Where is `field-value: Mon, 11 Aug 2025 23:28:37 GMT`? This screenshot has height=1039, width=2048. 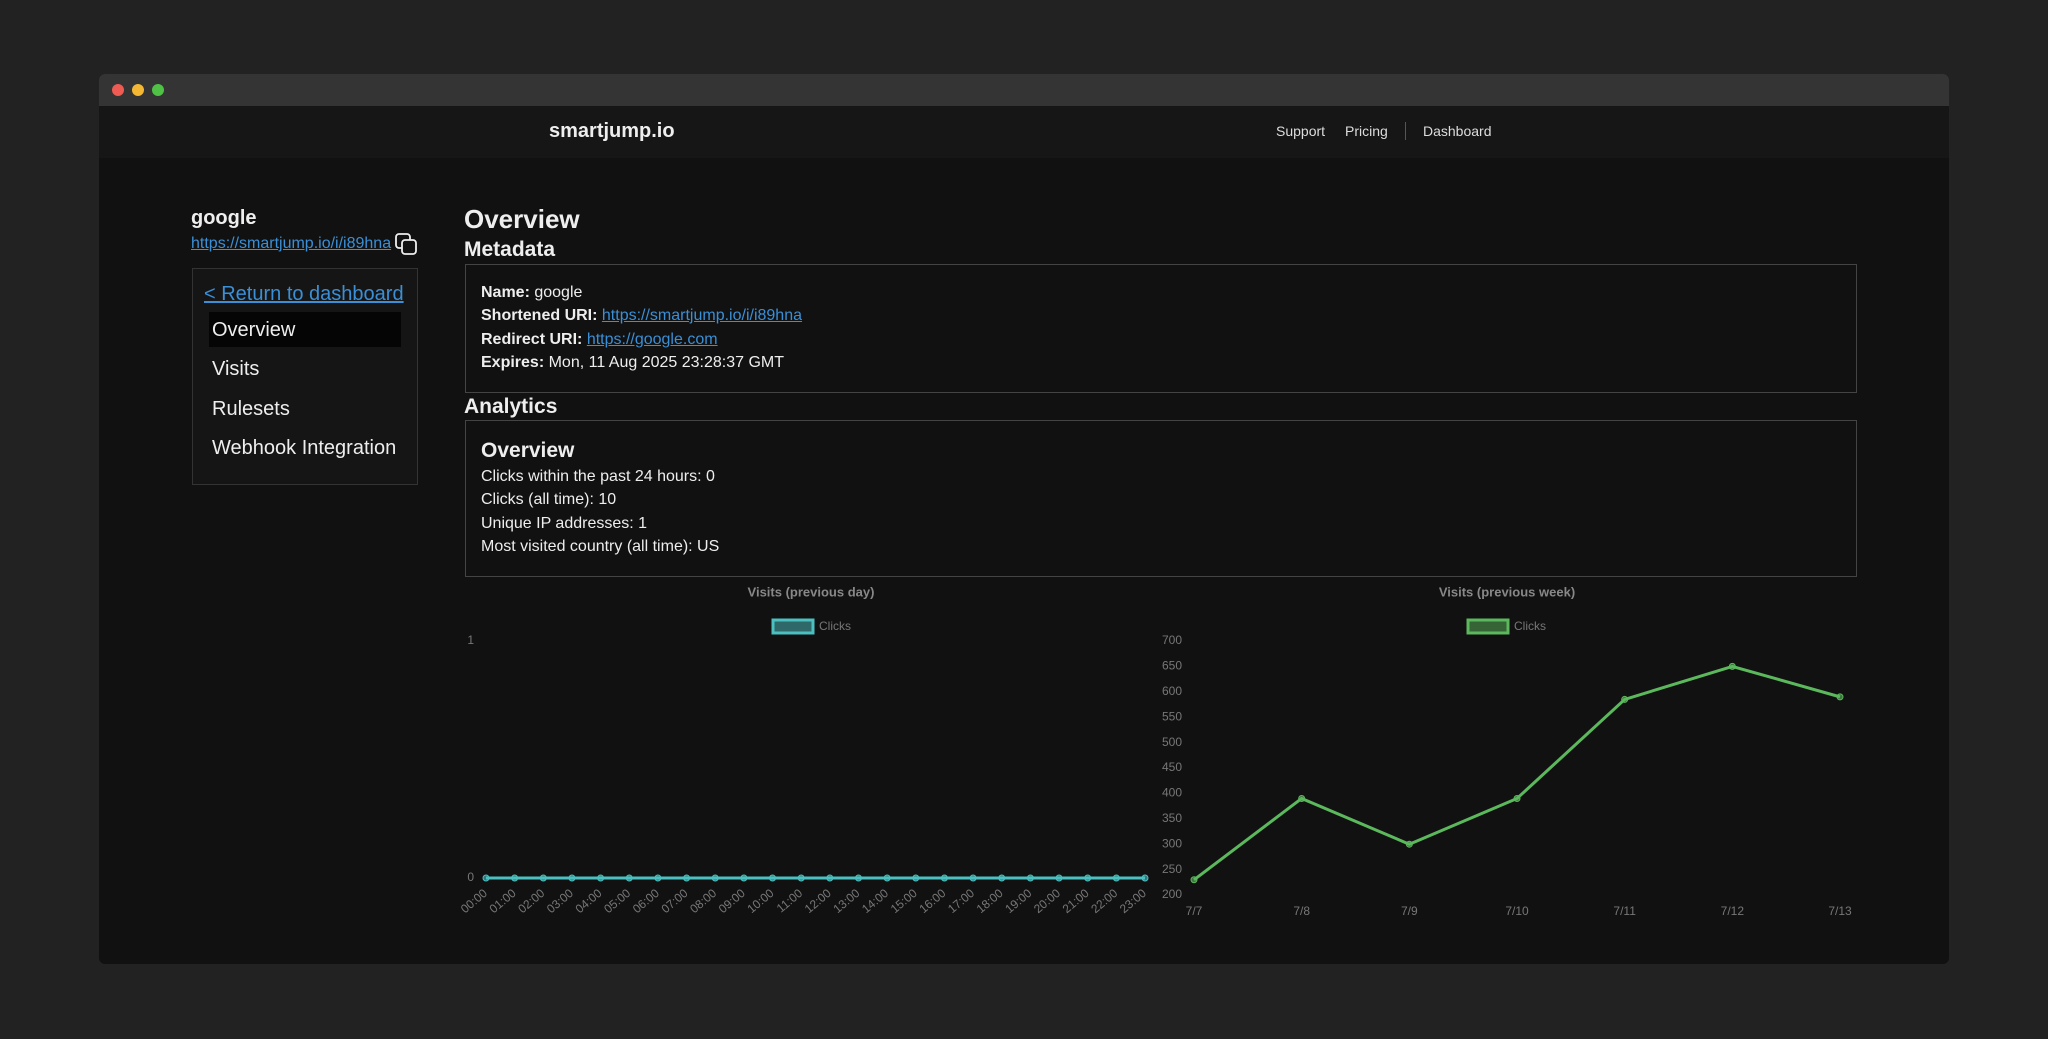
field-value: Mon, 11 Aug 2025 23:28:37 GMT is located at coordinates (666, 362).